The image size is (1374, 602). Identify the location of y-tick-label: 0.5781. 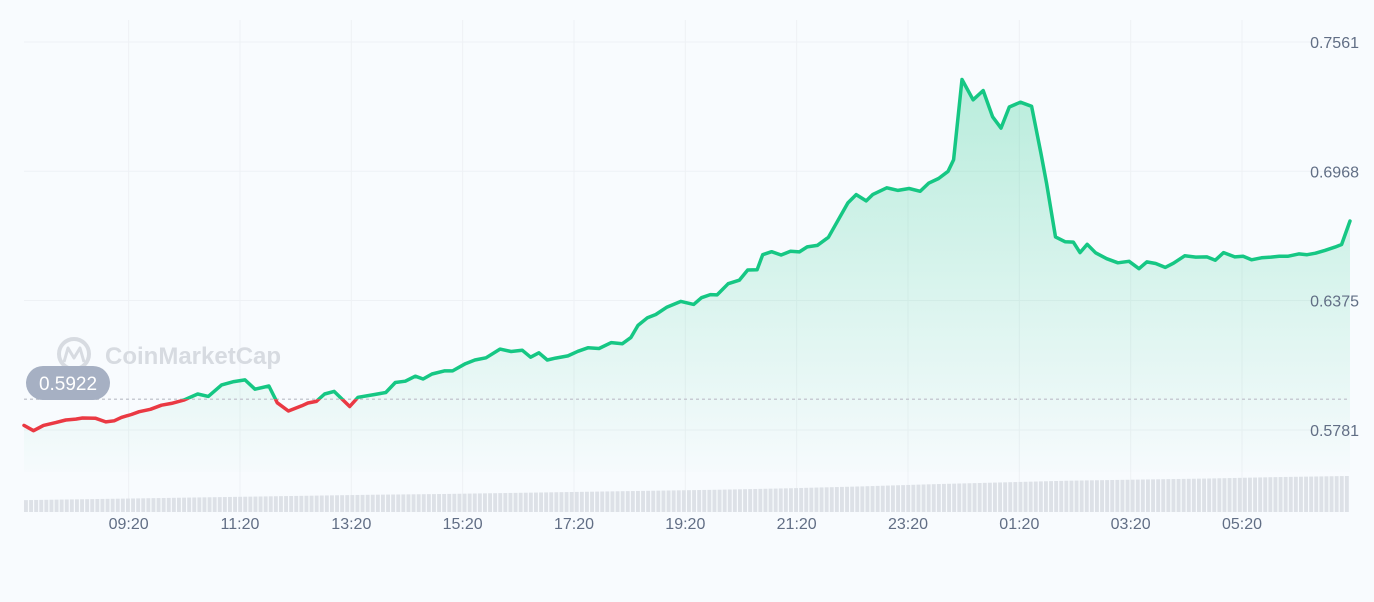
(1334, 431).